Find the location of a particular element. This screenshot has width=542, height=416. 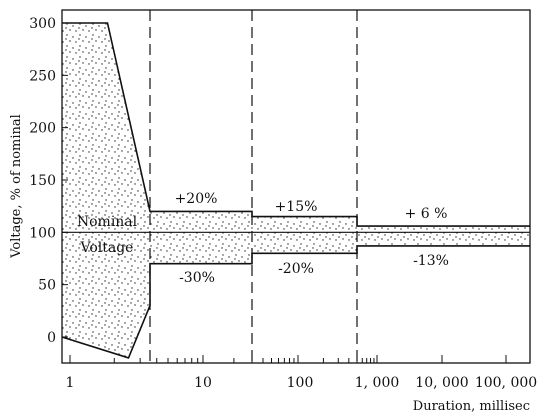

y-tick-label: 150 is located at coordinates (42, 181).